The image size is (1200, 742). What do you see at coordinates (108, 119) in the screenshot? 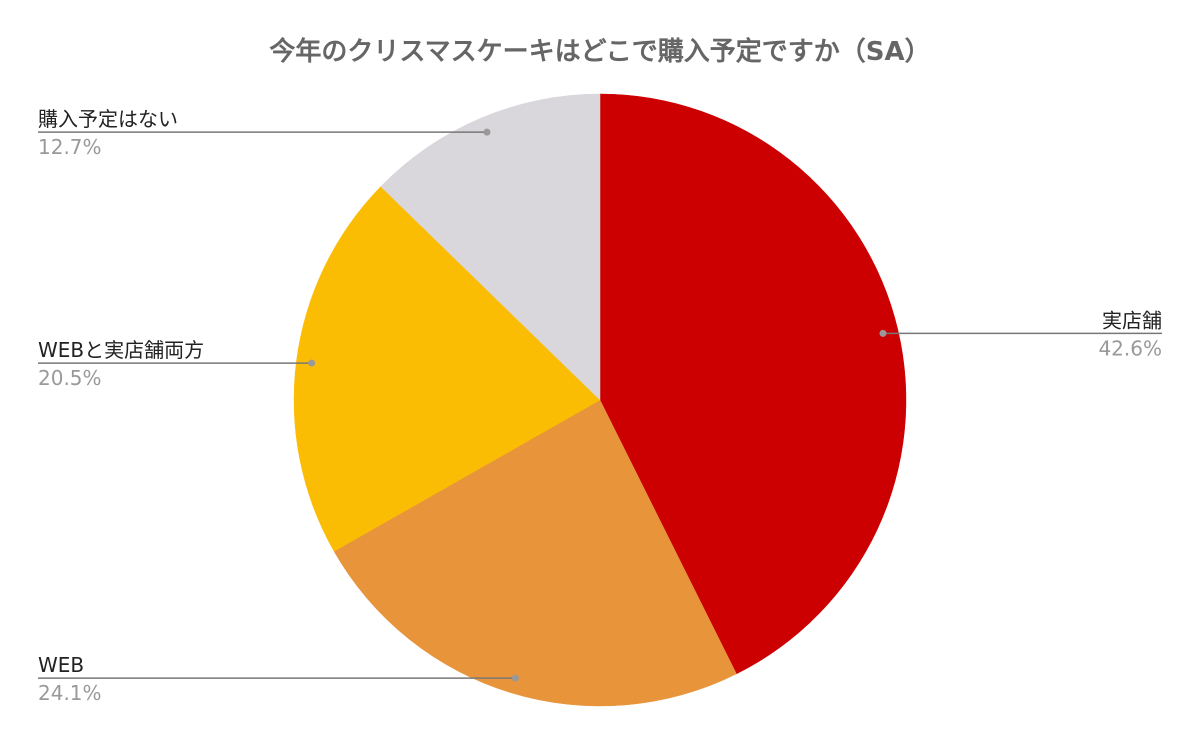
I see `slice-label: 購入予定はない` at bounding box center [108, 119].